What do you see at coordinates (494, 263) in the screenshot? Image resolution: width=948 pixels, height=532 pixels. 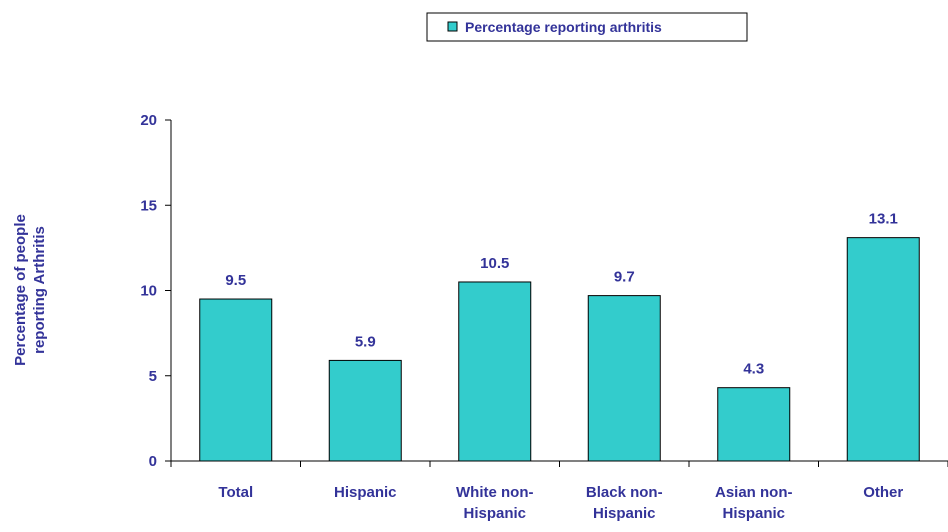 I see `data-label: 10.5` at bounding box center [494, 263].